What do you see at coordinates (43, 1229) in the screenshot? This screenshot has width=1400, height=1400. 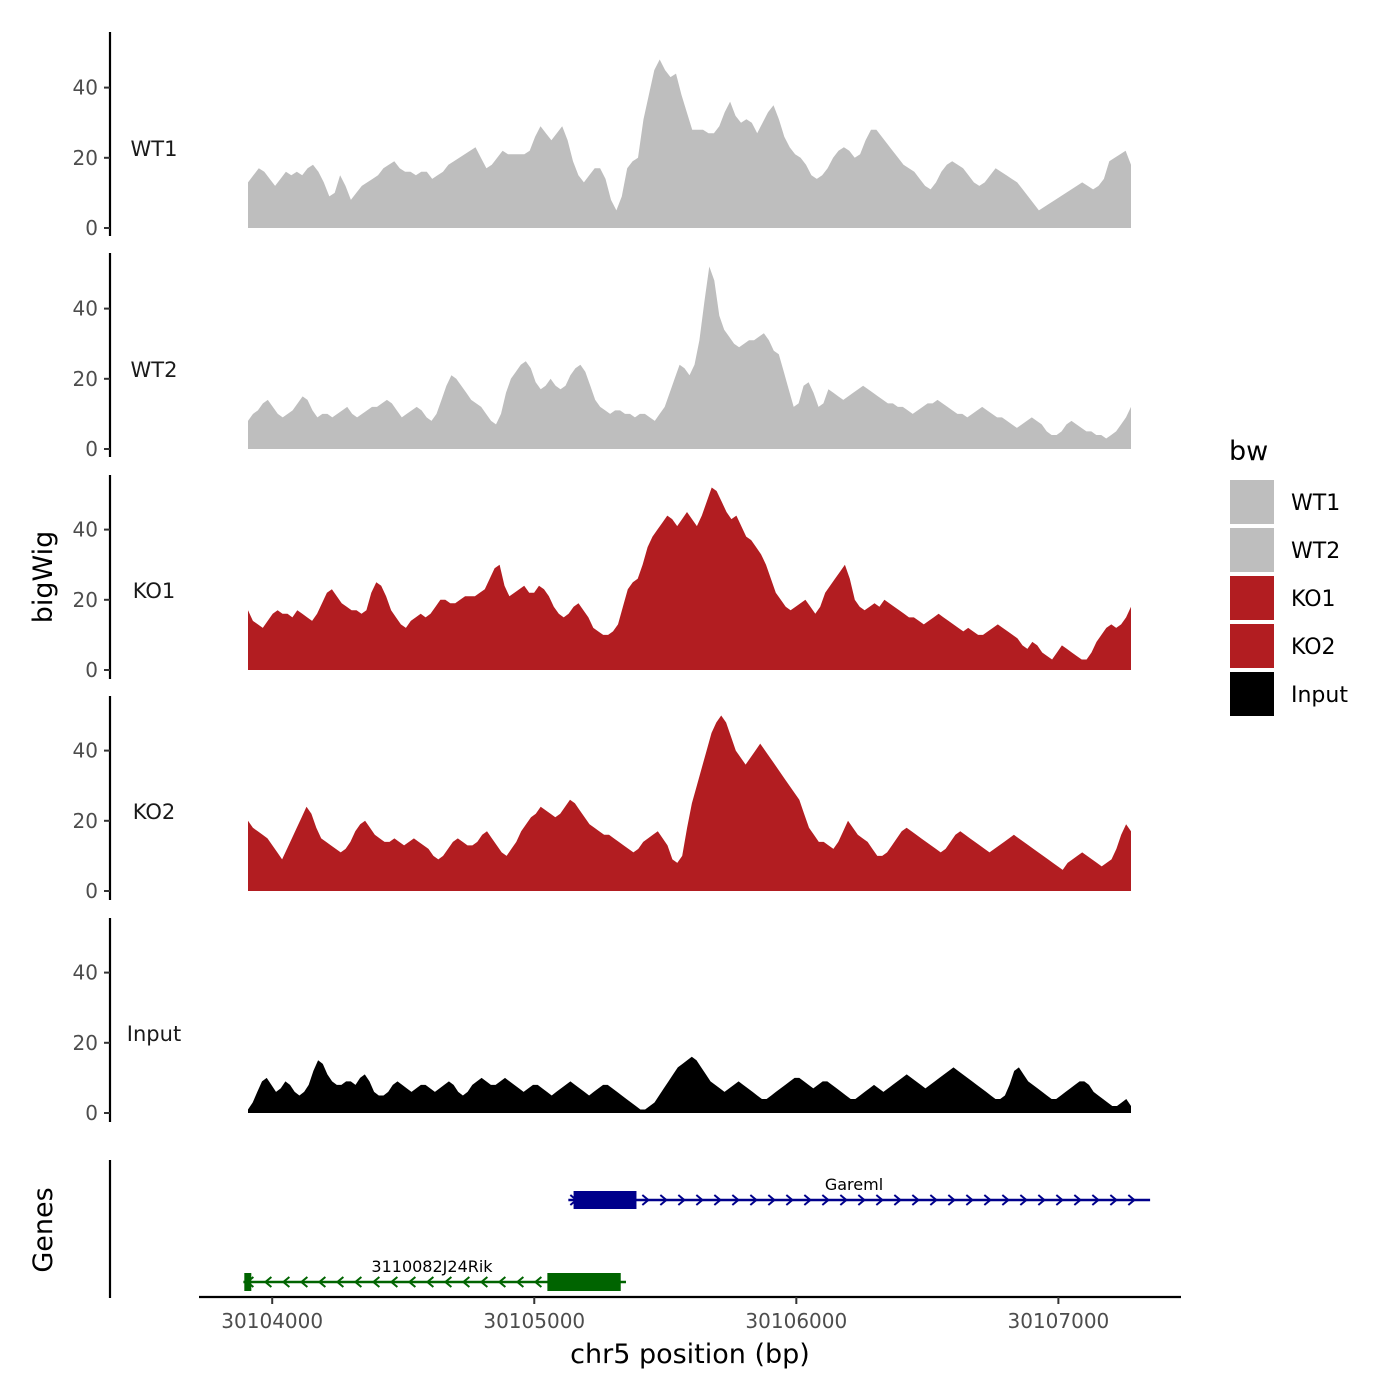 I see `genes-axis-title: Genes` at bounding box center [43, 1229].